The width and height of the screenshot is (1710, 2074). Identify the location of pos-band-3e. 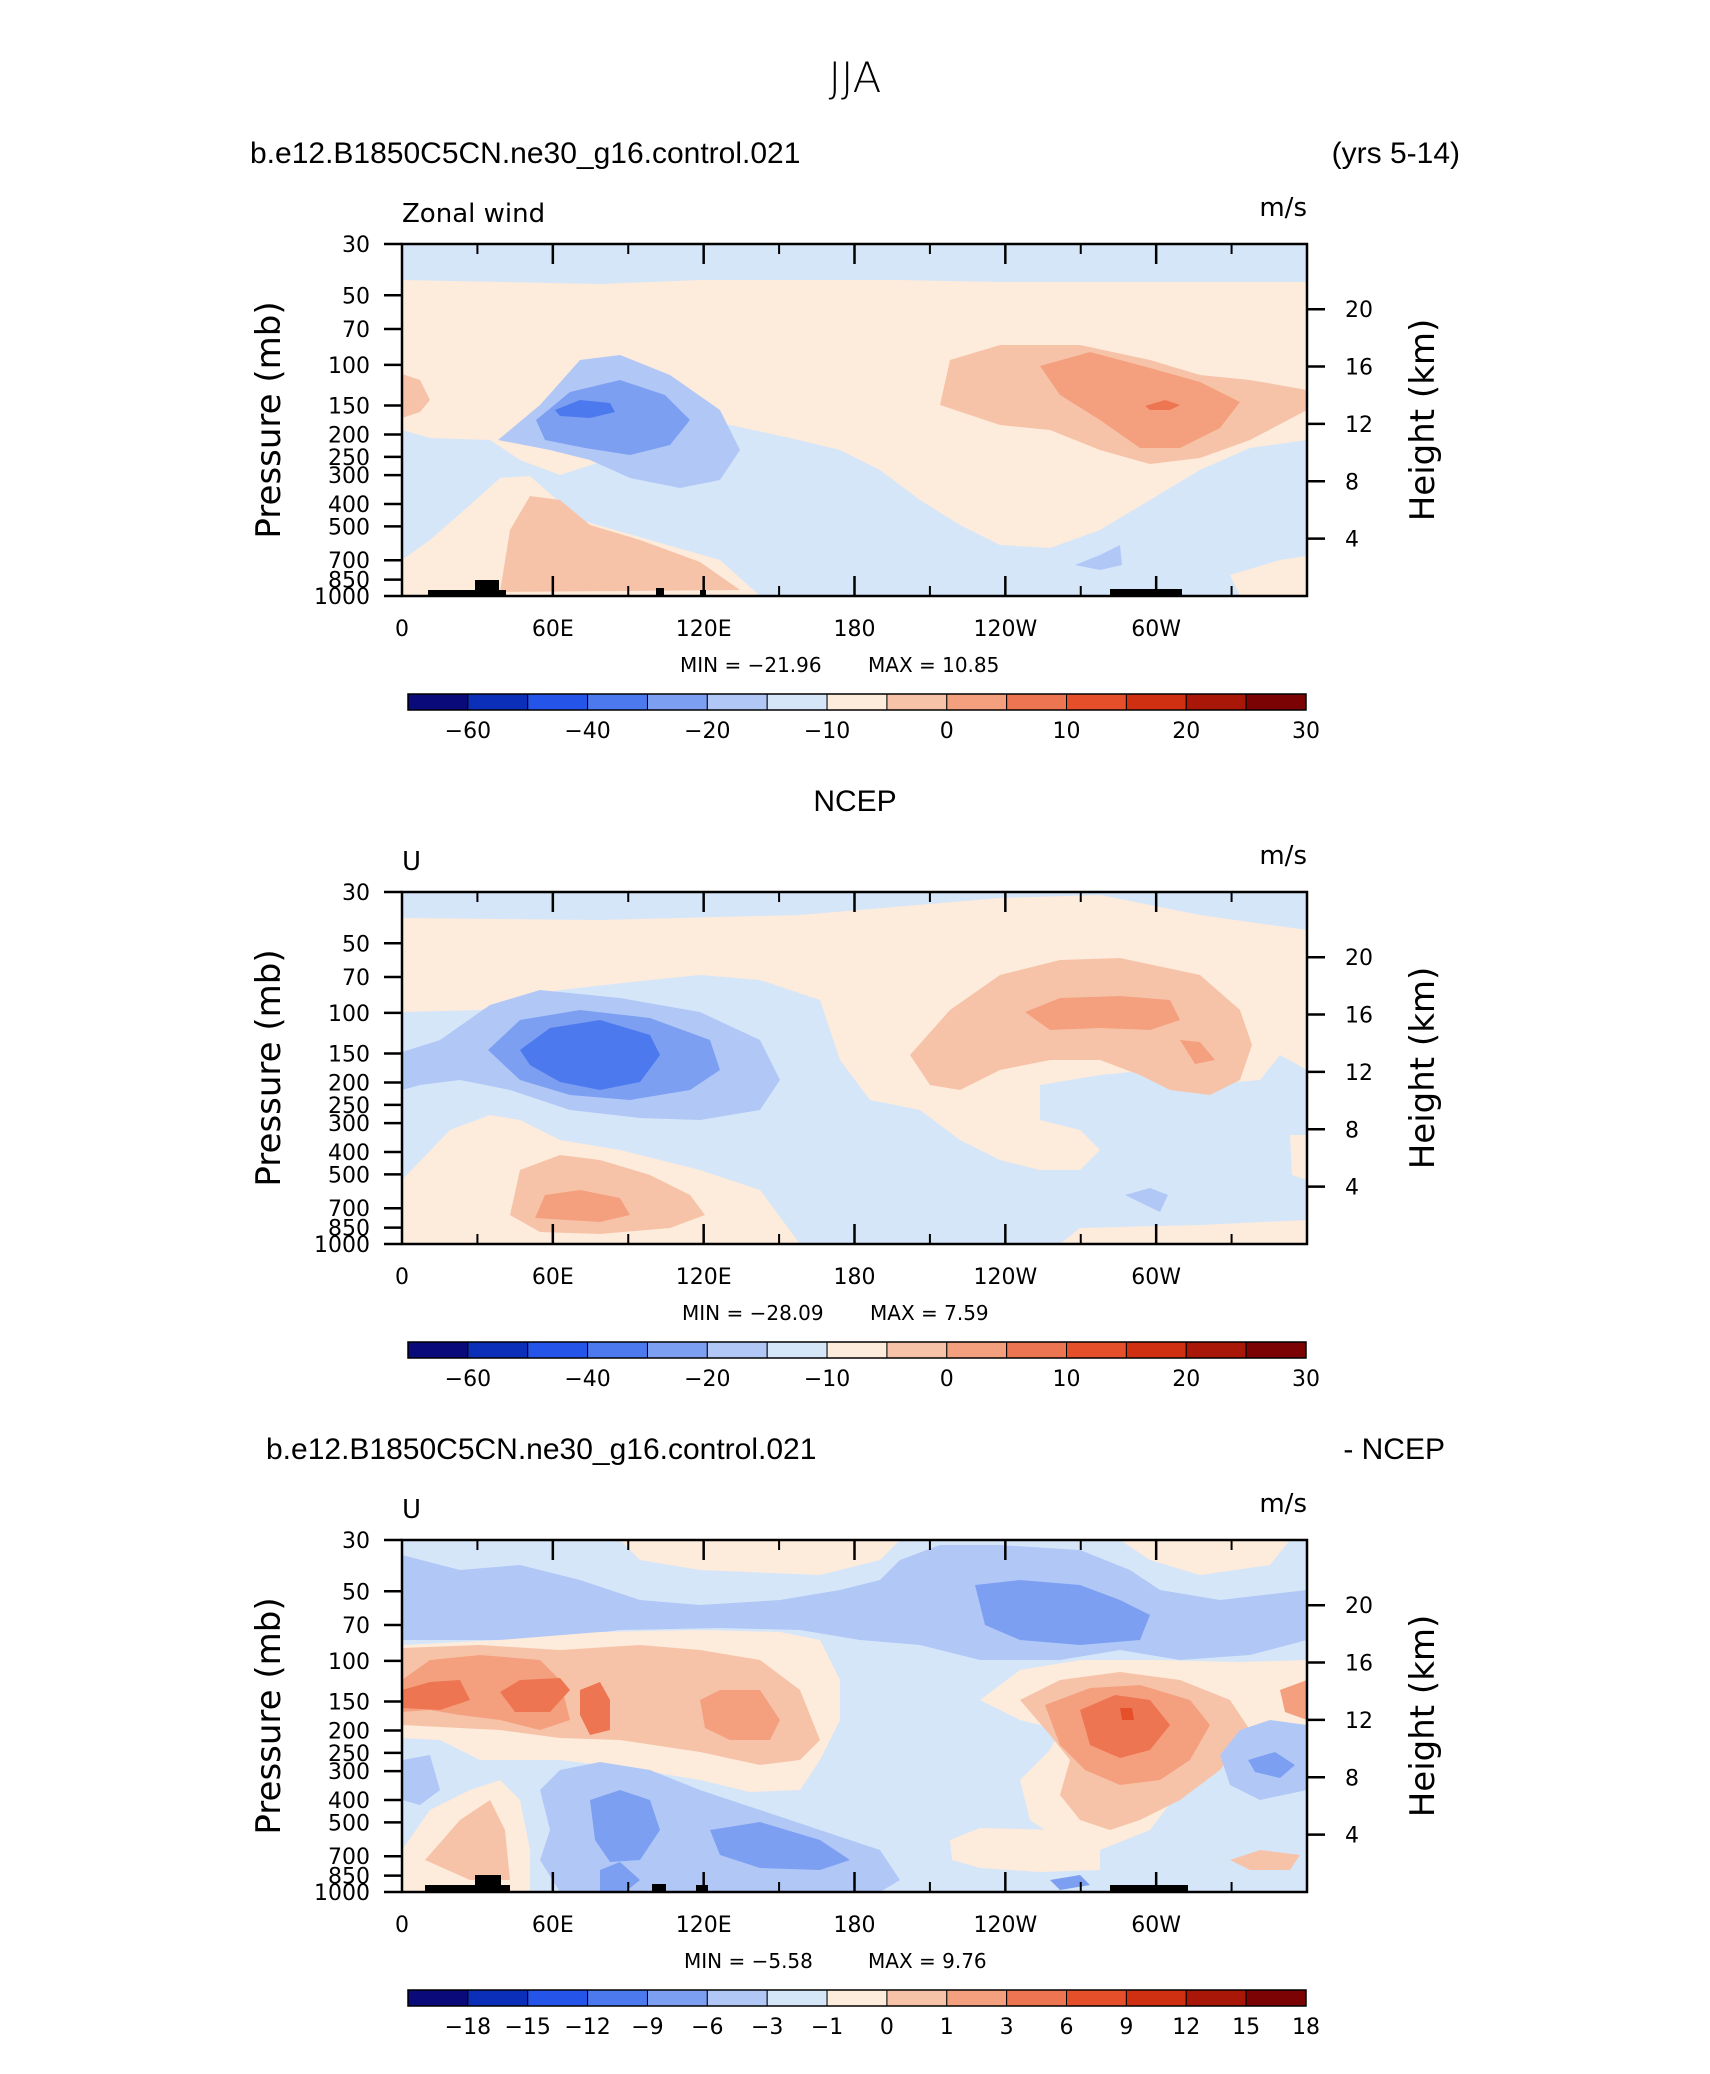
(535, 1695).